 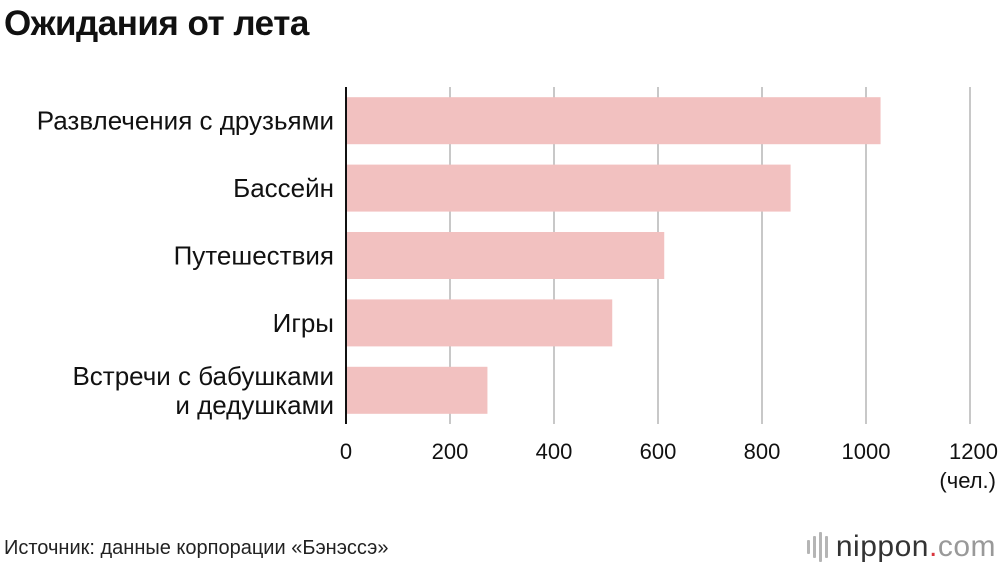 I want to click on nippon-logo: nippon.com, so click(x=901, y=547).